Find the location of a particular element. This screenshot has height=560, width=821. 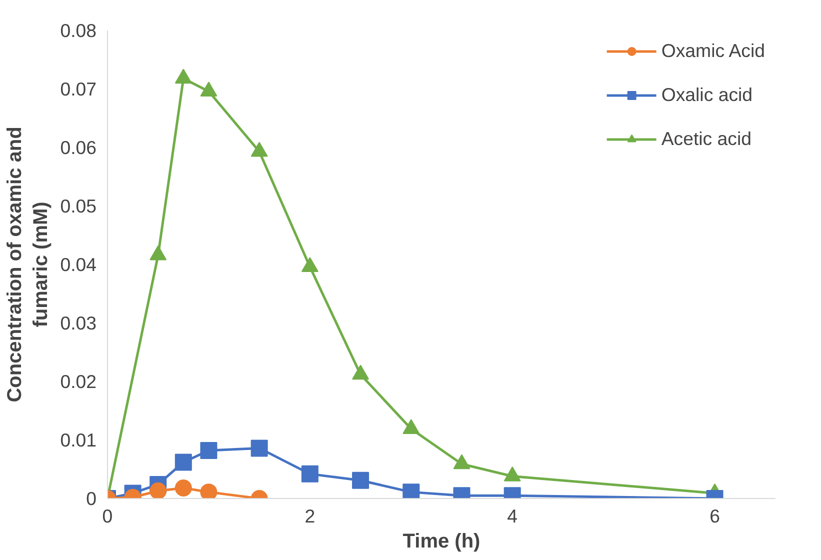

y-tick-label: 0.06 is located at coordinates (78, 147).